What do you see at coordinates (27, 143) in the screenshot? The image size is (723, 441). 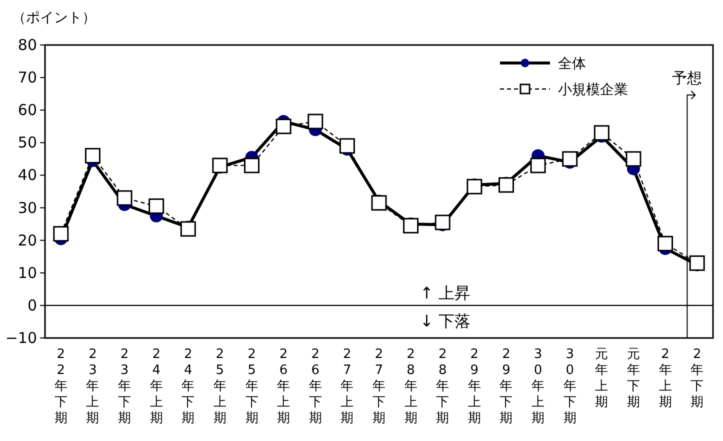 I see `y-tick-label: 50` at bounding box center [27, 143].